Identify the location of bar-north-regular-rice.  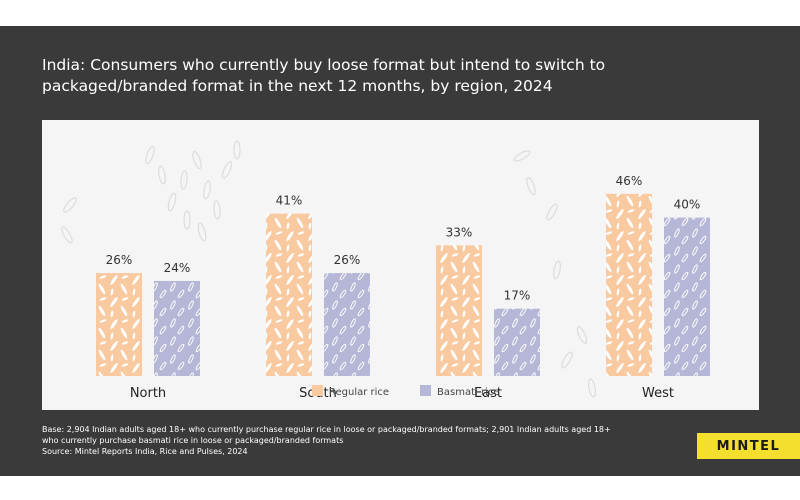
(119, 324).